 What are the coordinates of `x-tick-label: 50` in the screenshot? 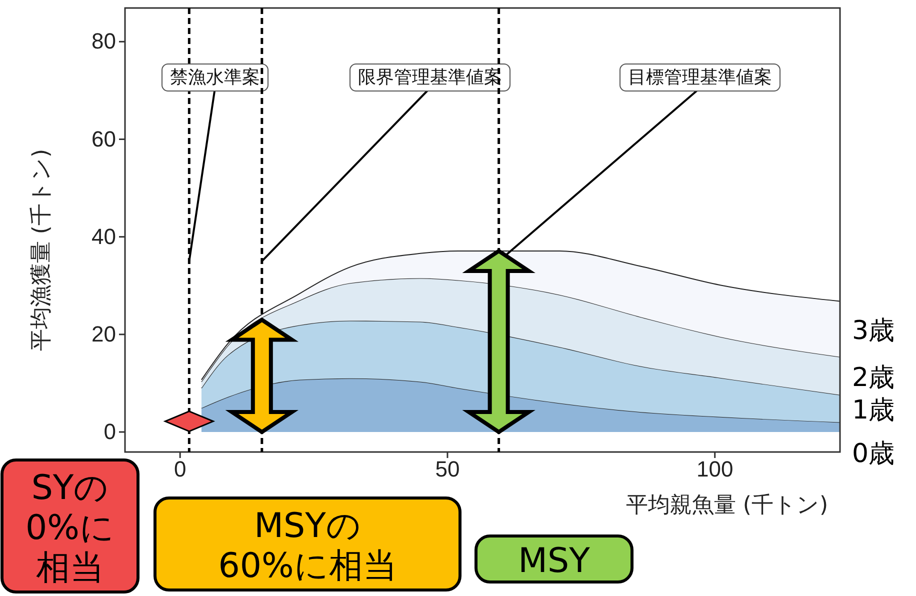 It's located at (447, 469).